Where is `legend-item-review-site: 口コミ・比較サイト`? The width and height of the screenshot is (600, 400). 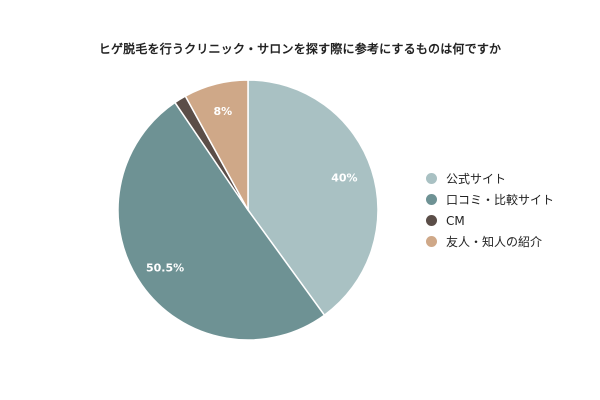
legend-item-review-site: 口コミ・比較サイト is located at coordinates (490, 199).